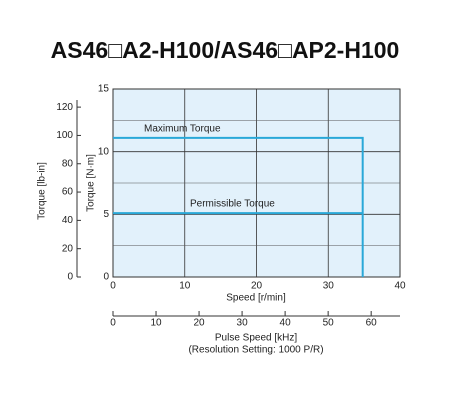  What do you see at coordinates (91, 183) in the screenshot?
I see `y-axis-label: Torque [N·m]` at bounding box center [91, 183].